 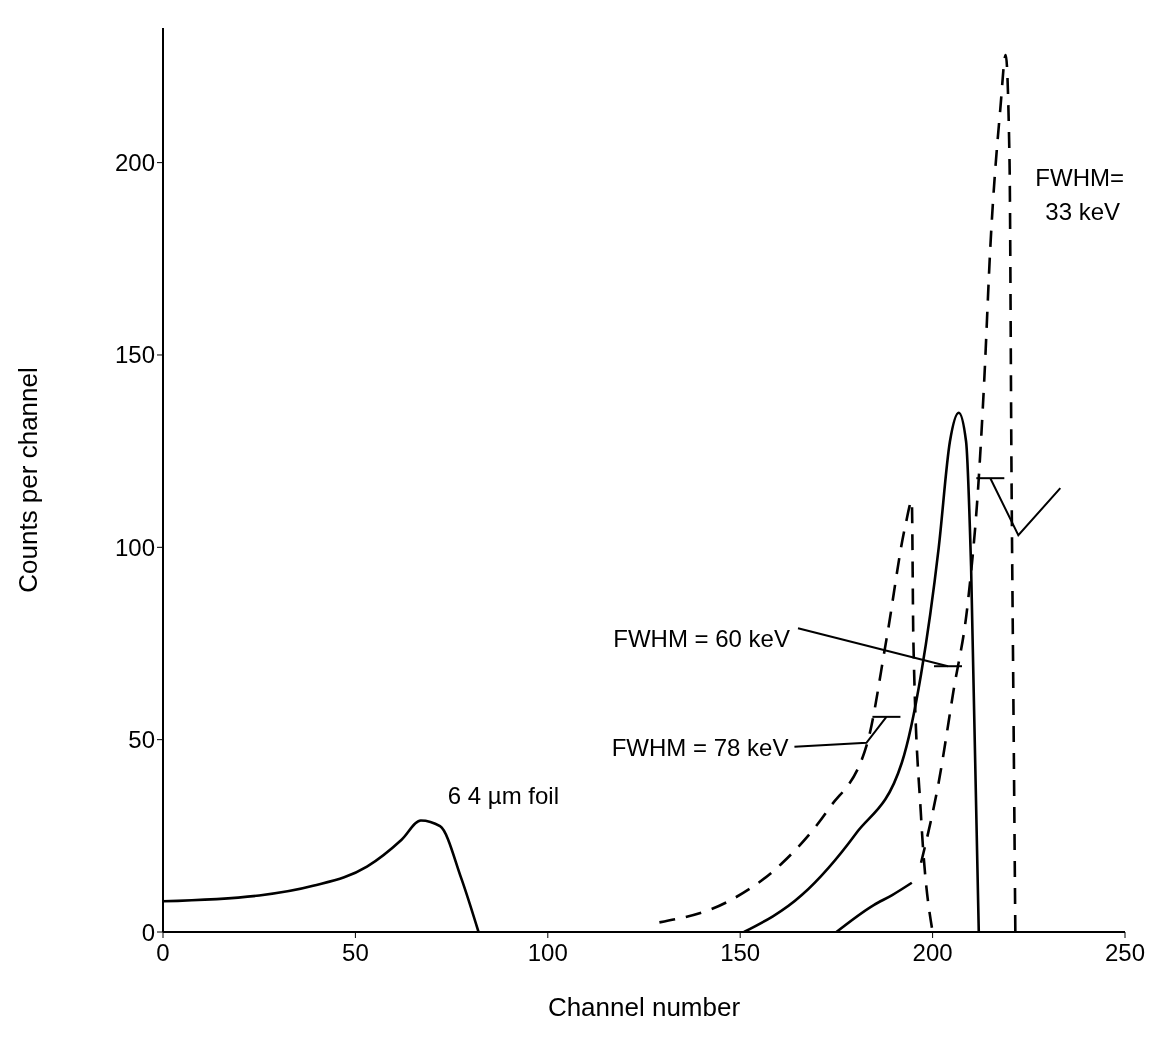 I want to click on y-tick-label: 150, so click(x=134, y=355).